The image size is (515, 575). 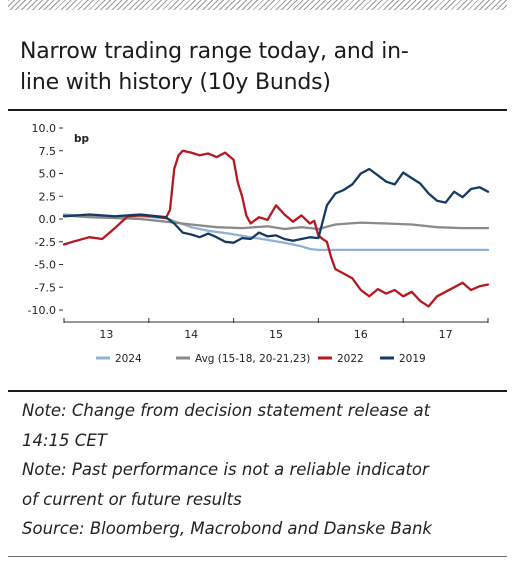 I want to click on y-tick-label: 0.0, so click(x=48, y=219).